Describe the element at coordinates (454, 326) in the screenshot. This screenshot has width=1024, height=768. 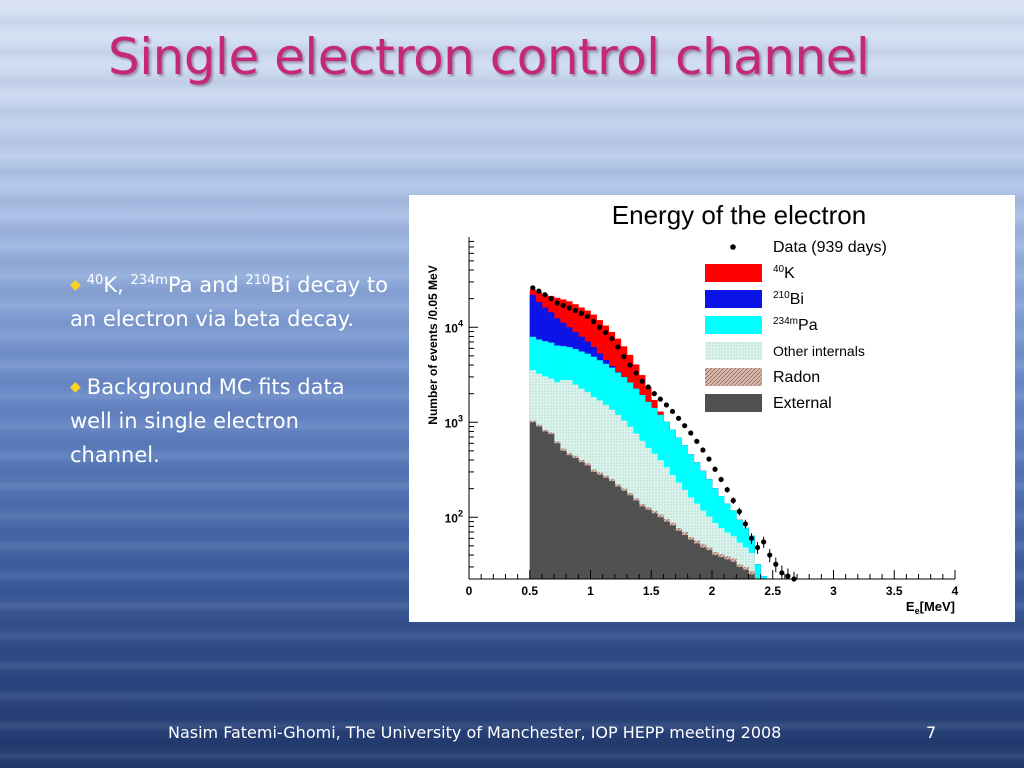
I see `y-tick-label: 10⁴` at that location.